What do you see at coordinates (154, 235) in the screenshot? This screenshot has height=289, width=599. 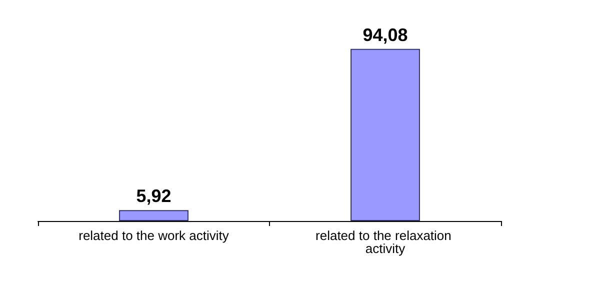 I see `x-tick-label: related to the work activity` at bounding box center [154, 235].